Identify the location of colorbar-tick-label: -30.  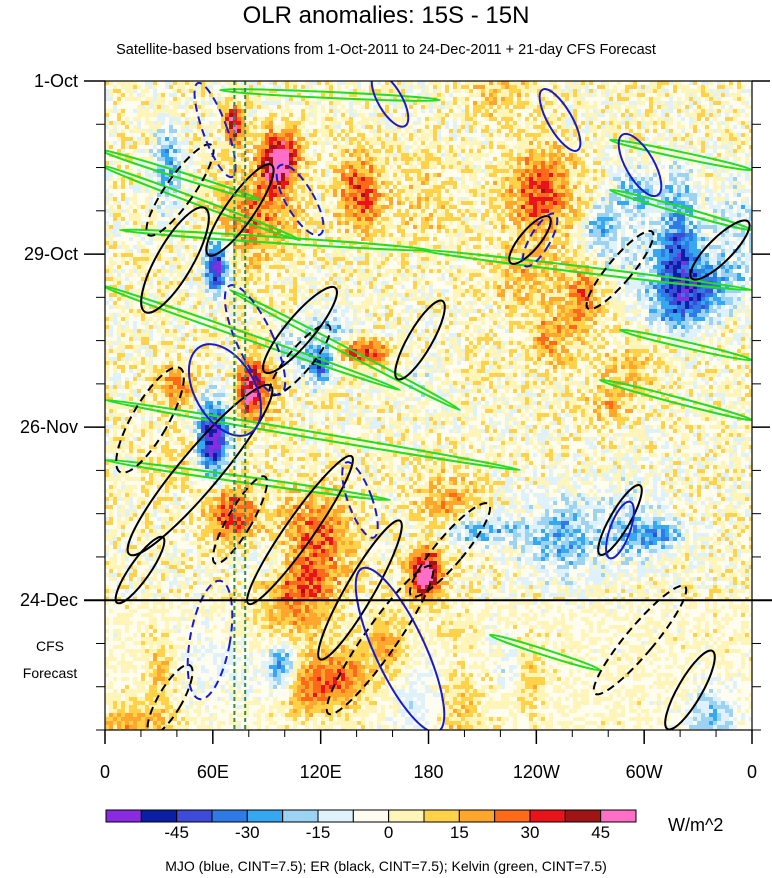
(247, 832).